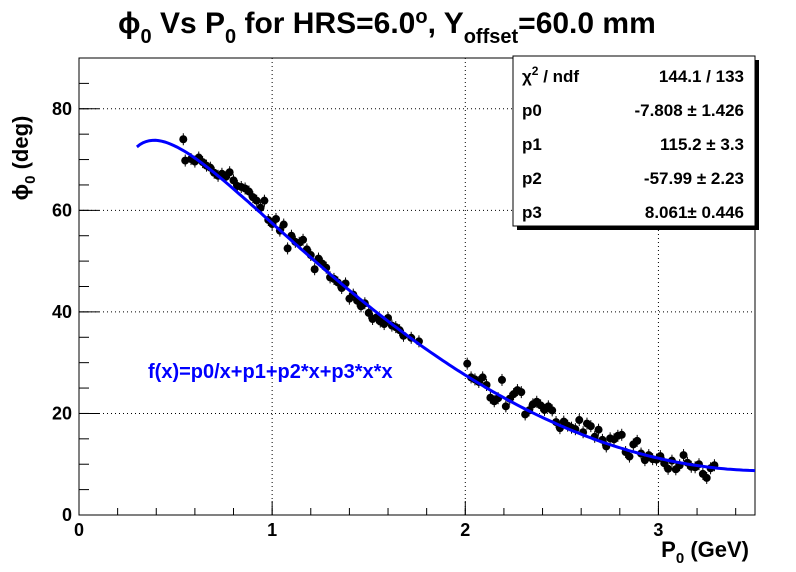 This screenshot has height=572, width=796. What do you see at coordinates (694, 178) in the screenshot?
I see `stats-value: -57.99 ± 2.23` at bounding box center [694, 178].